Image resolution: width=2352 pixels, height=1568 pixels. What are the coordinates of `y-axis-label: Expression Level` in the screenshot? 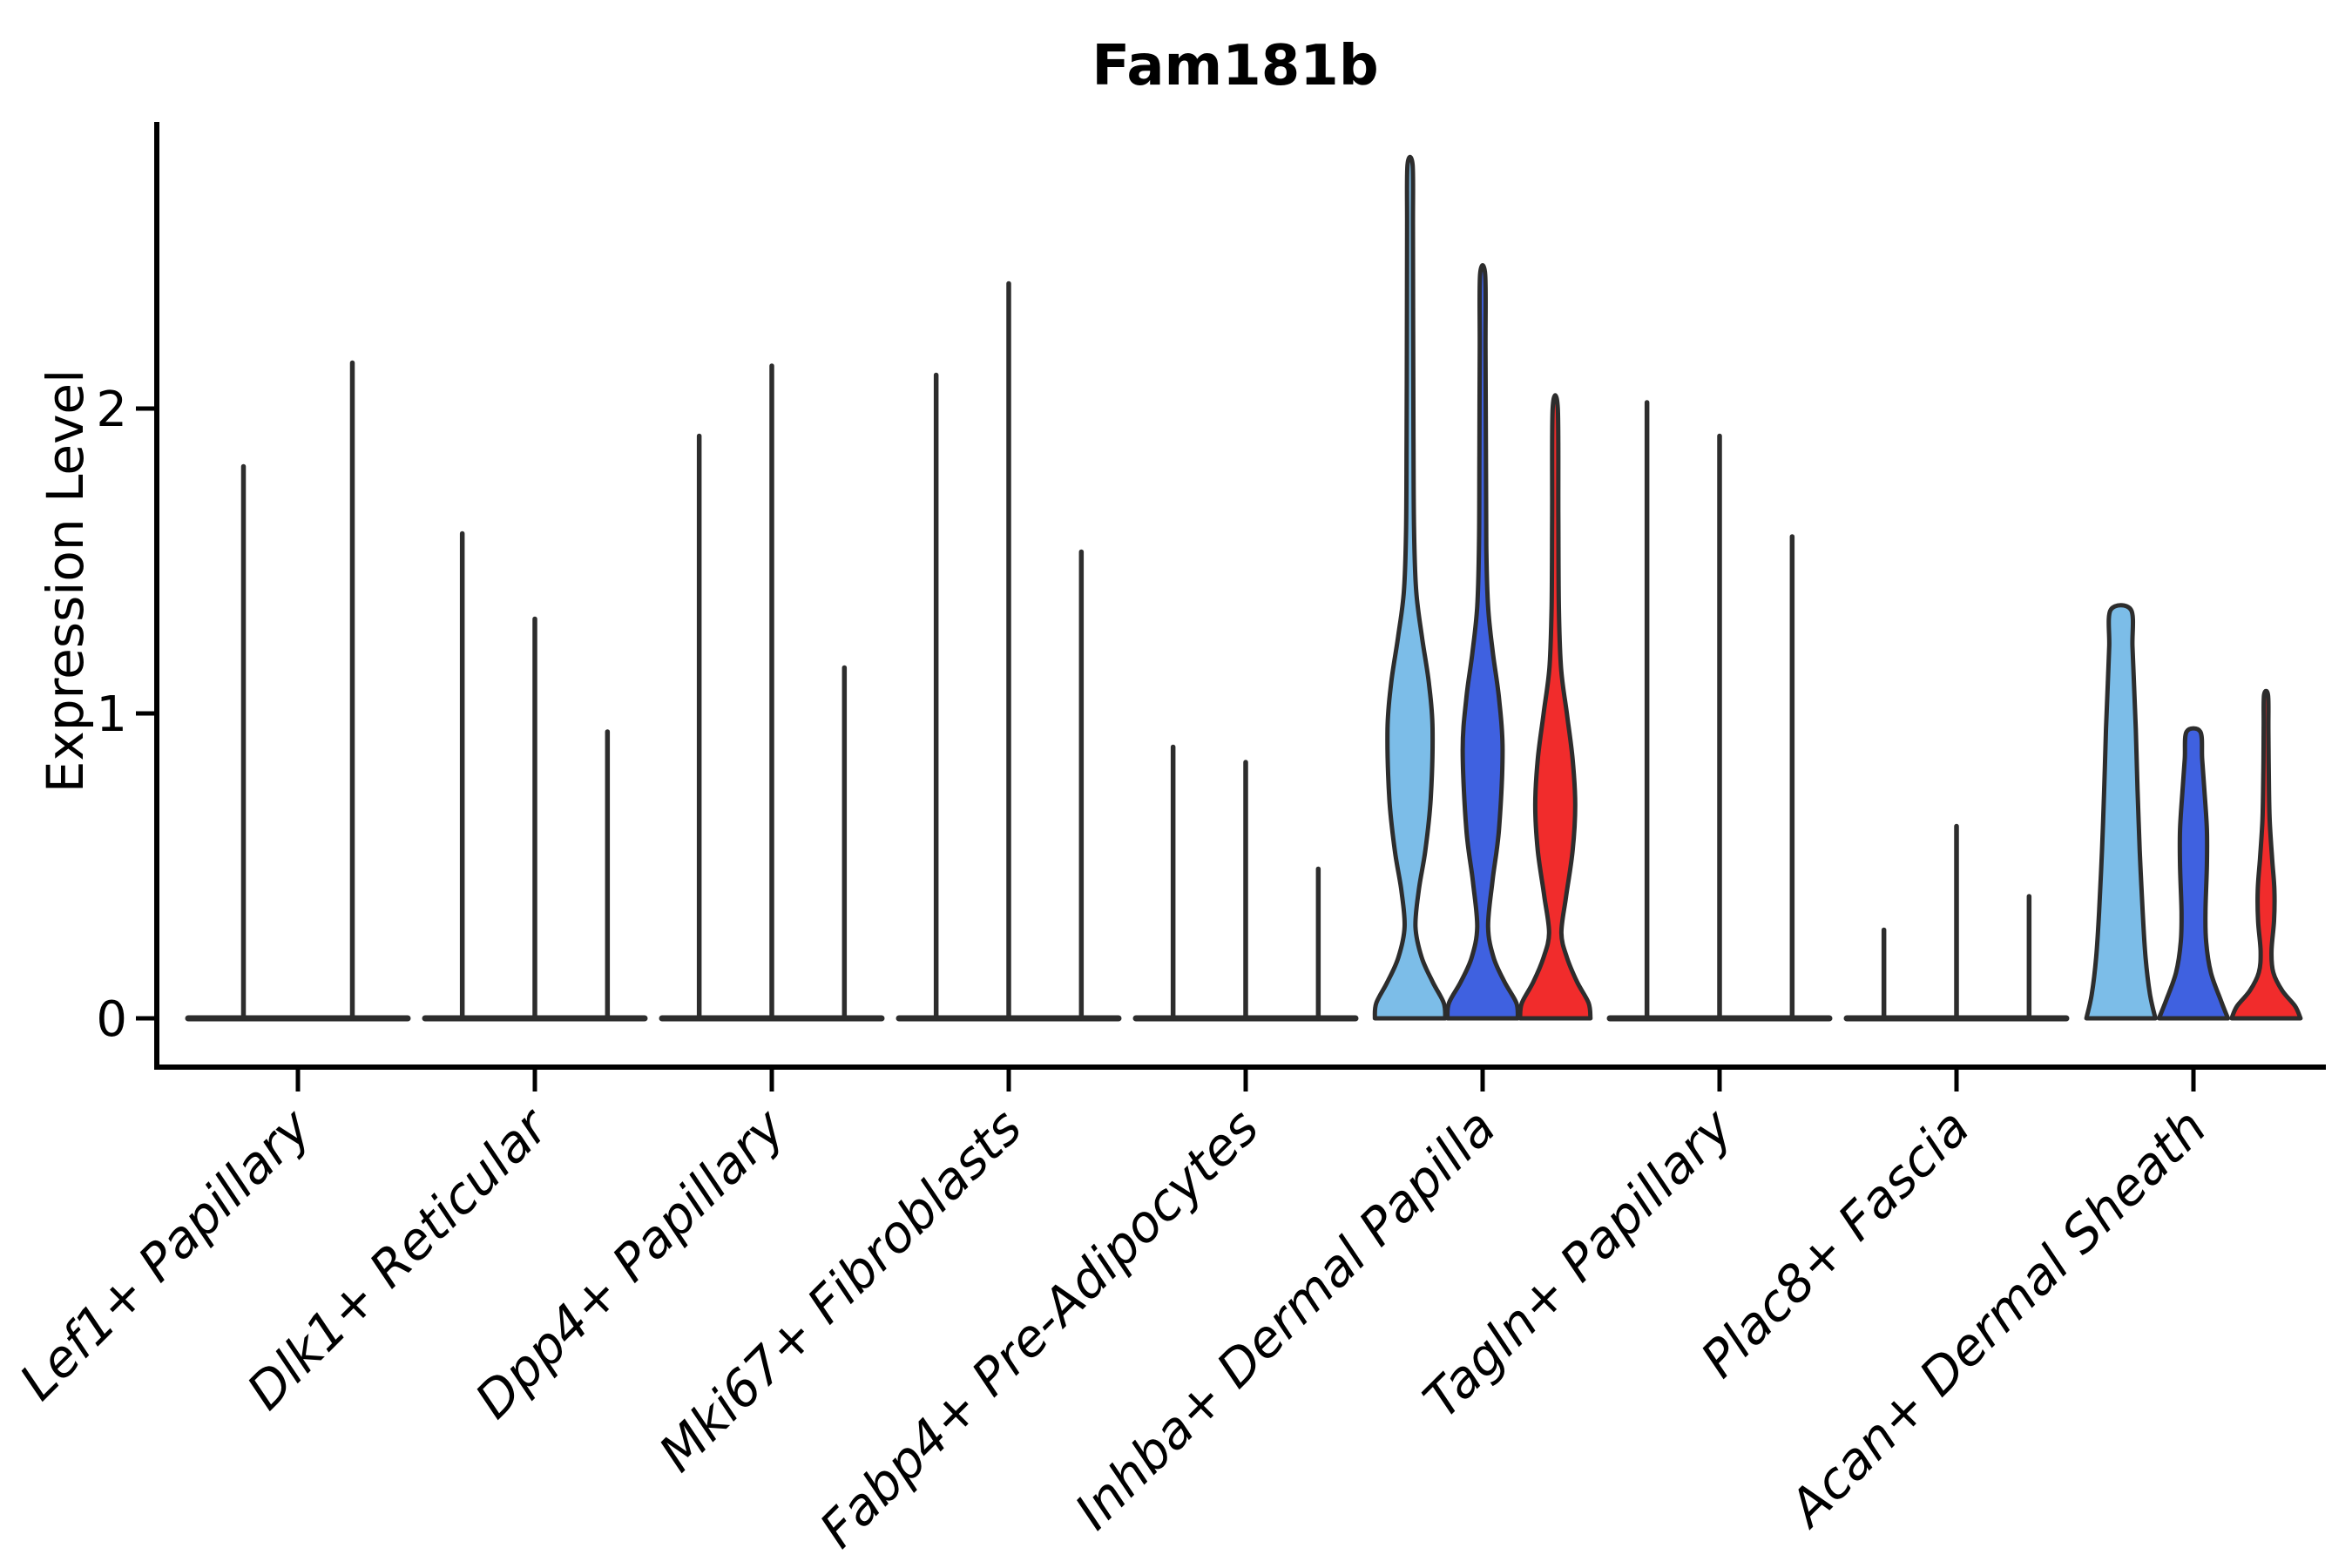 It's located at (66, 581).